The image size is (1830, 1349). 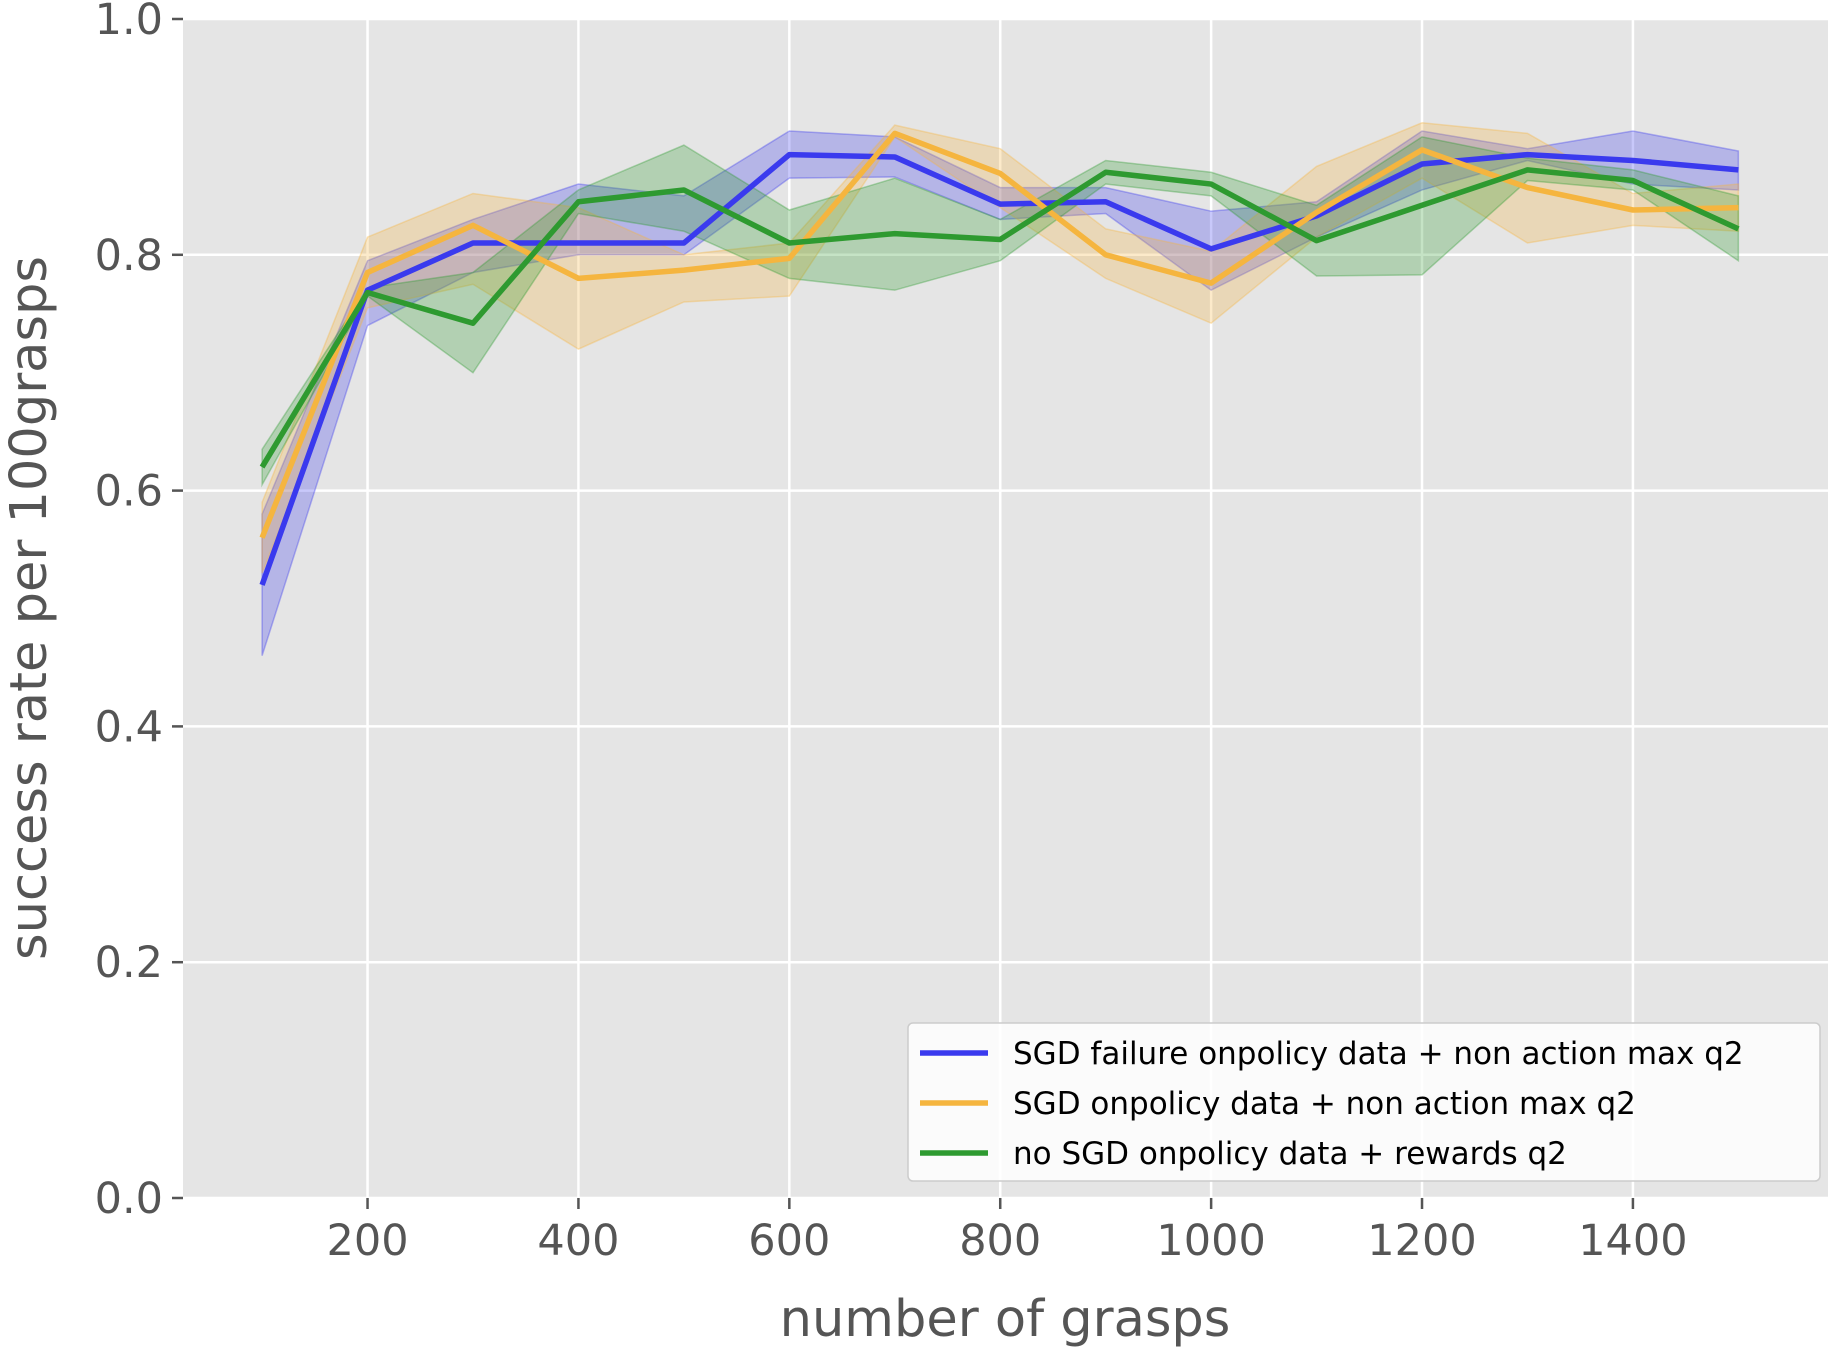 What do you see at coordinates (29, 608) in the screenshot?
I see `y-axis-label: success rate per 100grasps` at bounding box center [29, 608].